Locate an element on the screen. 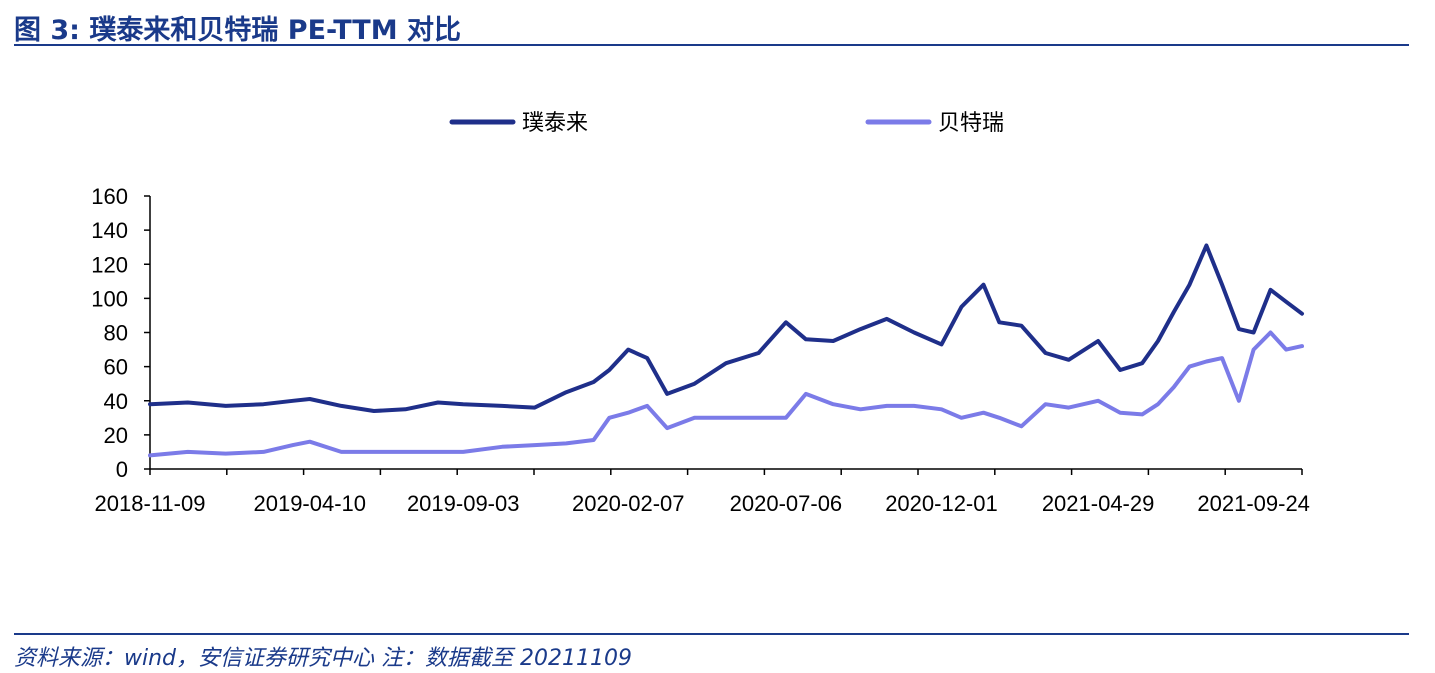 The width and height of the screenshot is (1435, 673). title-rule is located at coordinates (711, 45).